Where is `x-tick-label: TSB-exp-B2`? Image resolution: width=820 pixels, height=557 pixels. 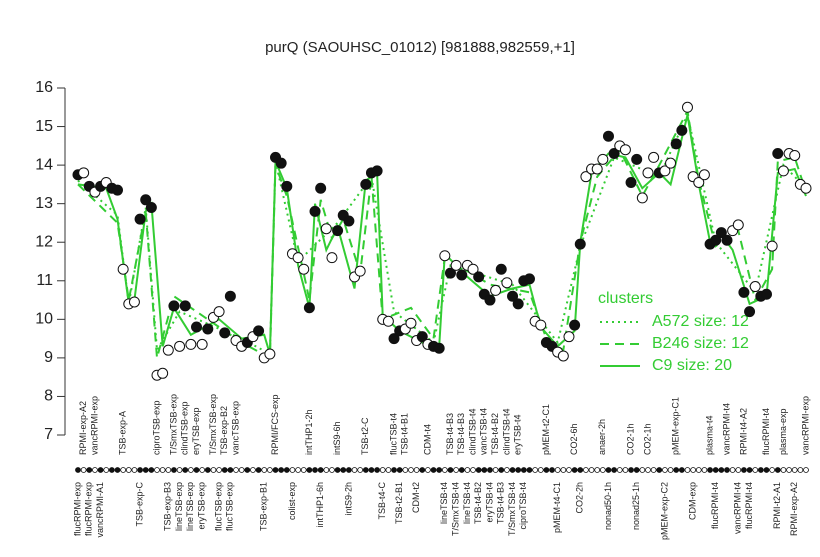
x-tick-label: TSB-exp-B2 is located at coordinates (224, 430).